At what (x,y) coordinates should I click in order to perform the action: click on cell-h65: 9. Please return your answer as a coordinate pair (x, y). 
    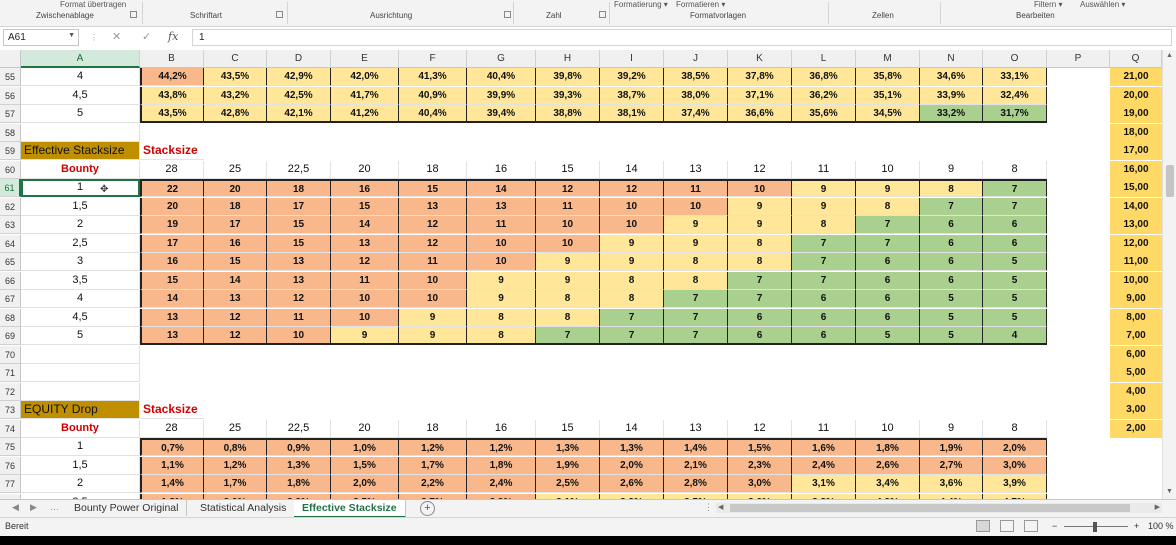
    Looking at the image, I should click on (568, 262).